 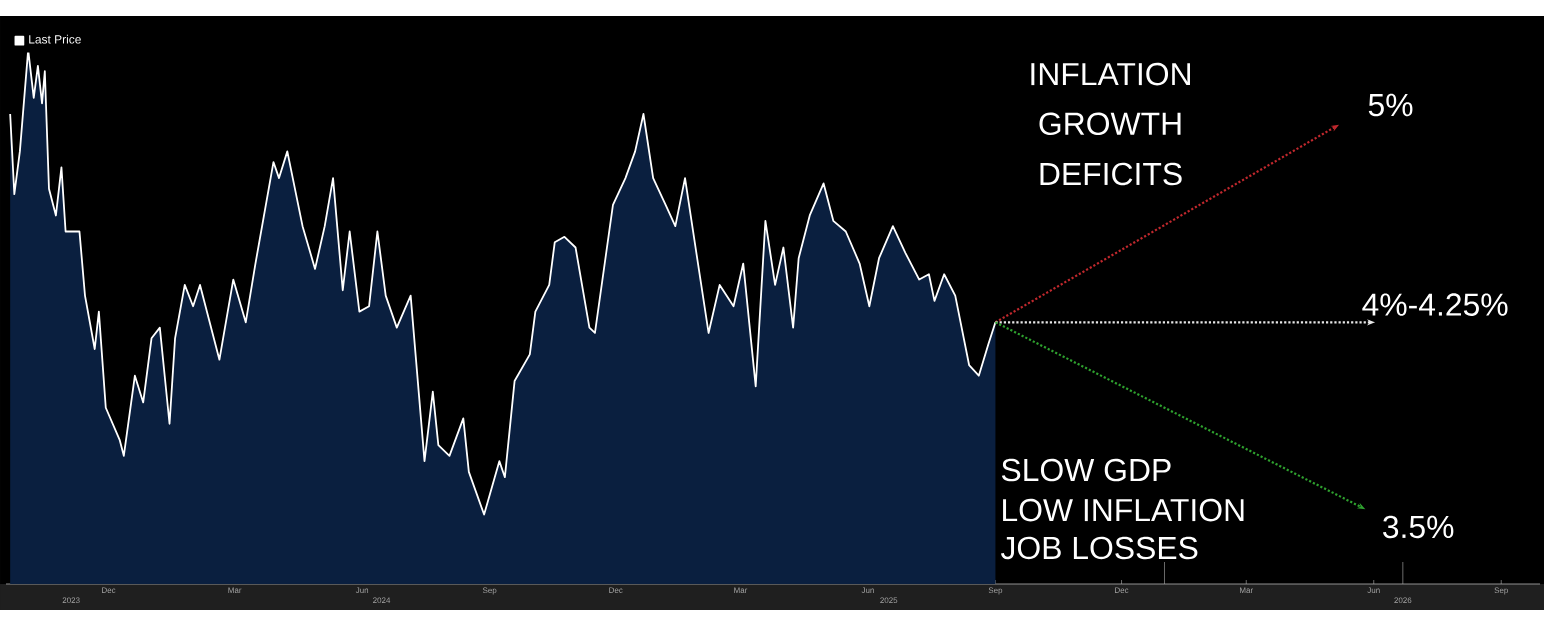 I want to click on annotation: 5%, so click(x=1390, y=105).